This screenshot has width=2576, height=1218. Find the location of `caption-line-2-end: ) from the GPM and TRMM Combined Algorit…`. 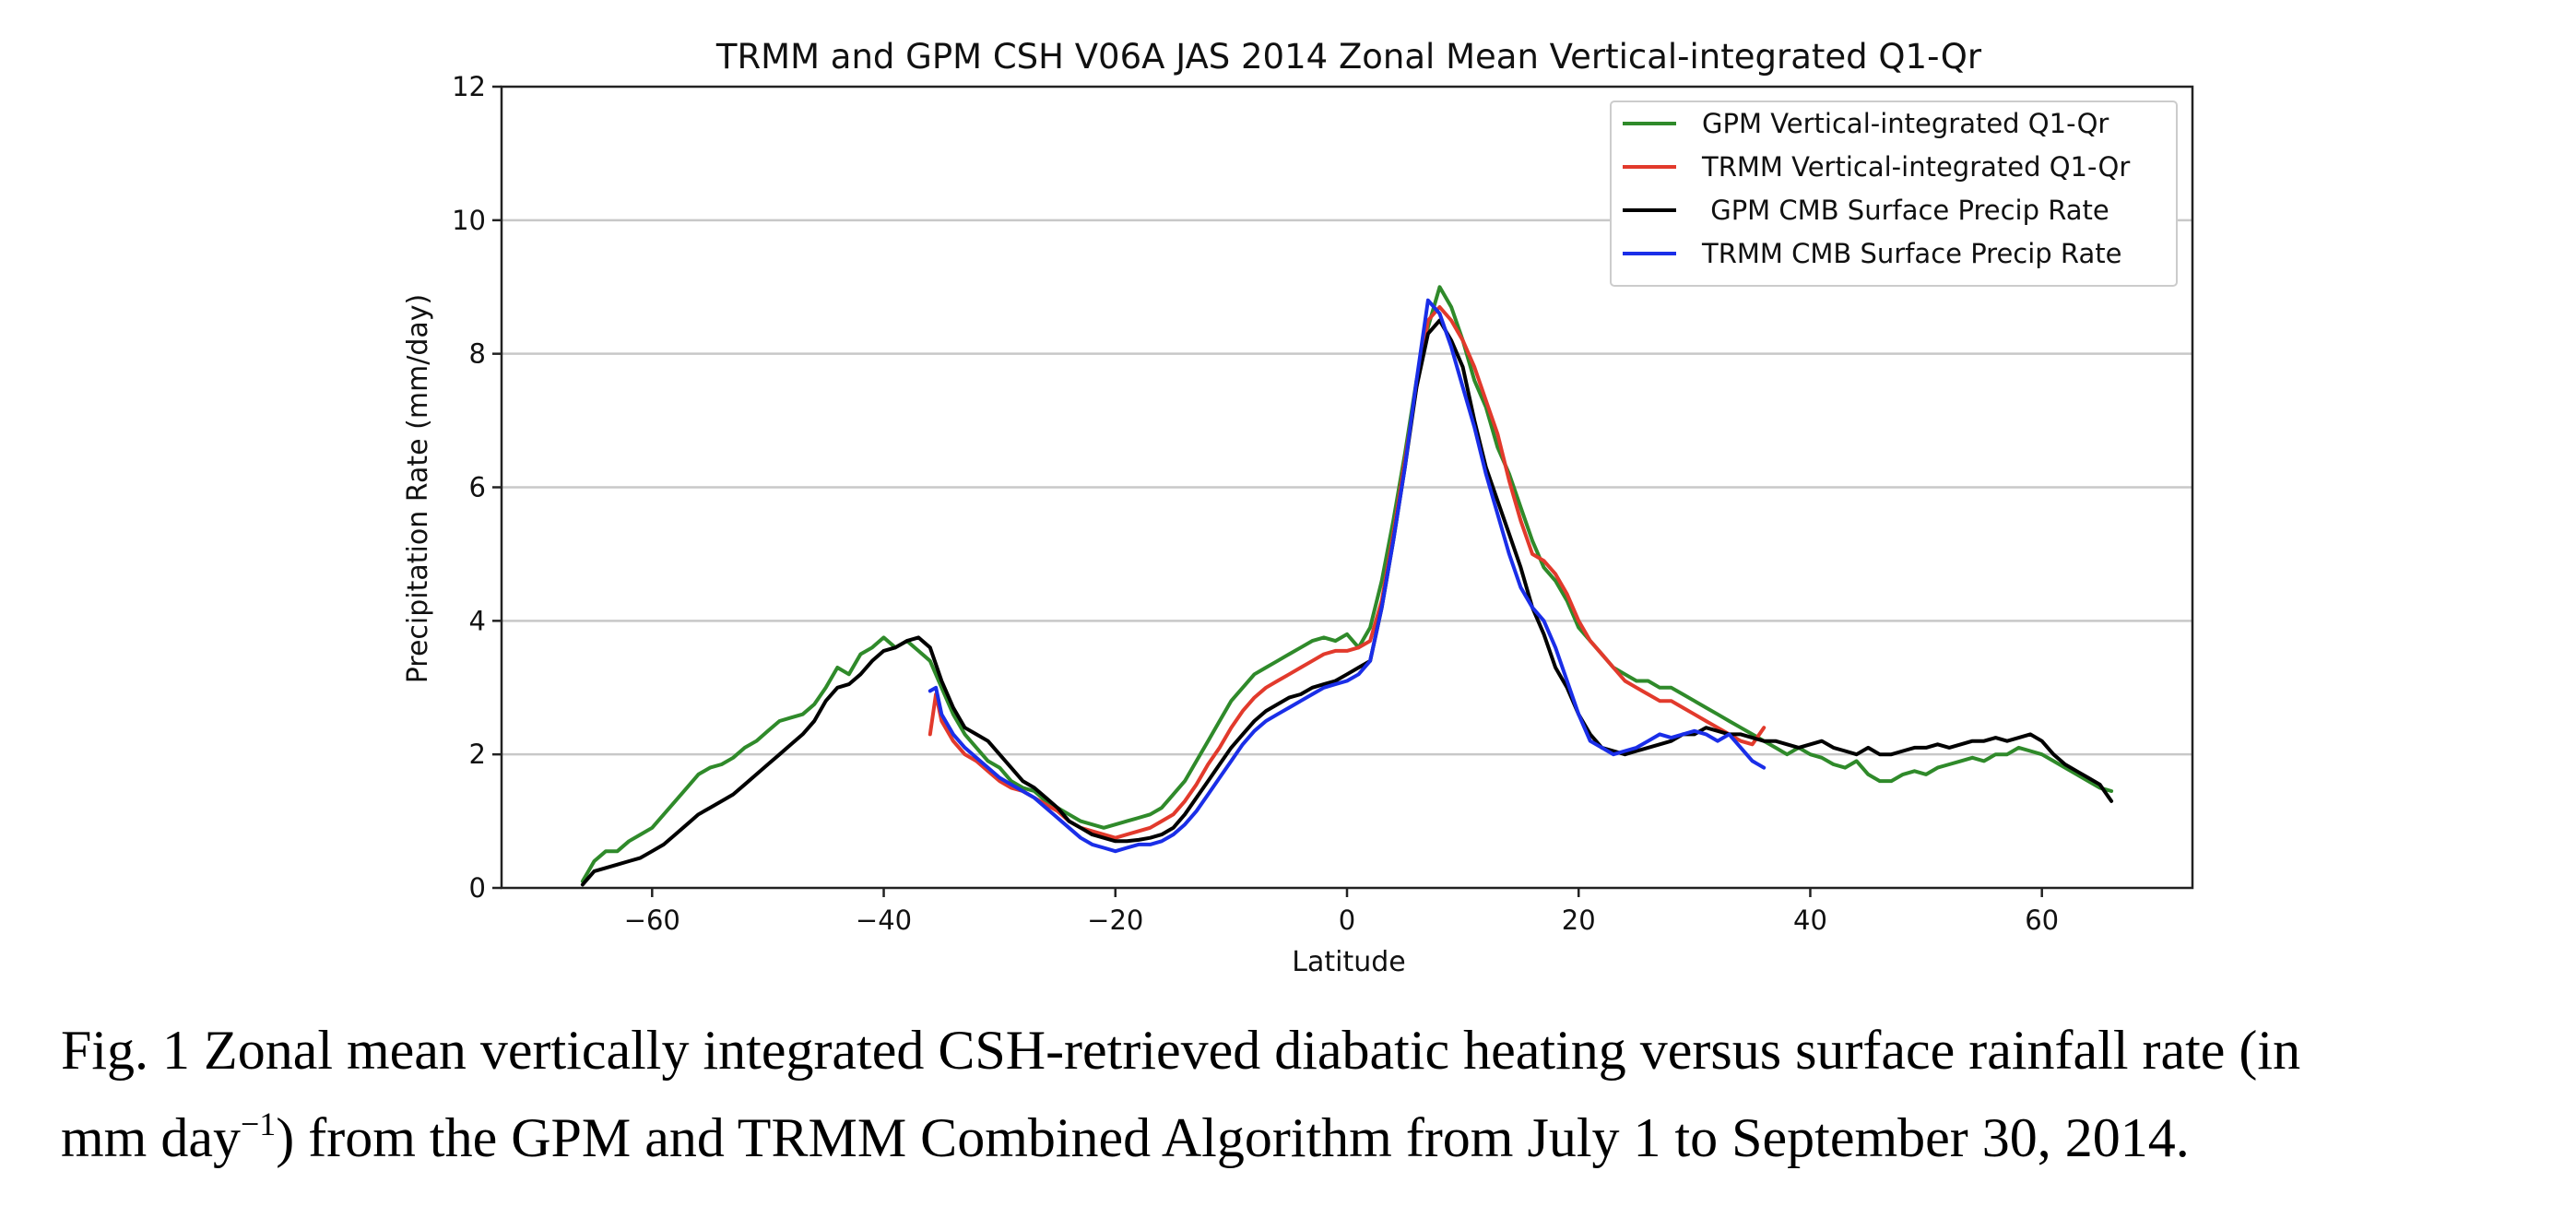

caption-line-2-end: ) from the GPM and TRMM Combined Algorit… is located at coordinates (1233, 1137).